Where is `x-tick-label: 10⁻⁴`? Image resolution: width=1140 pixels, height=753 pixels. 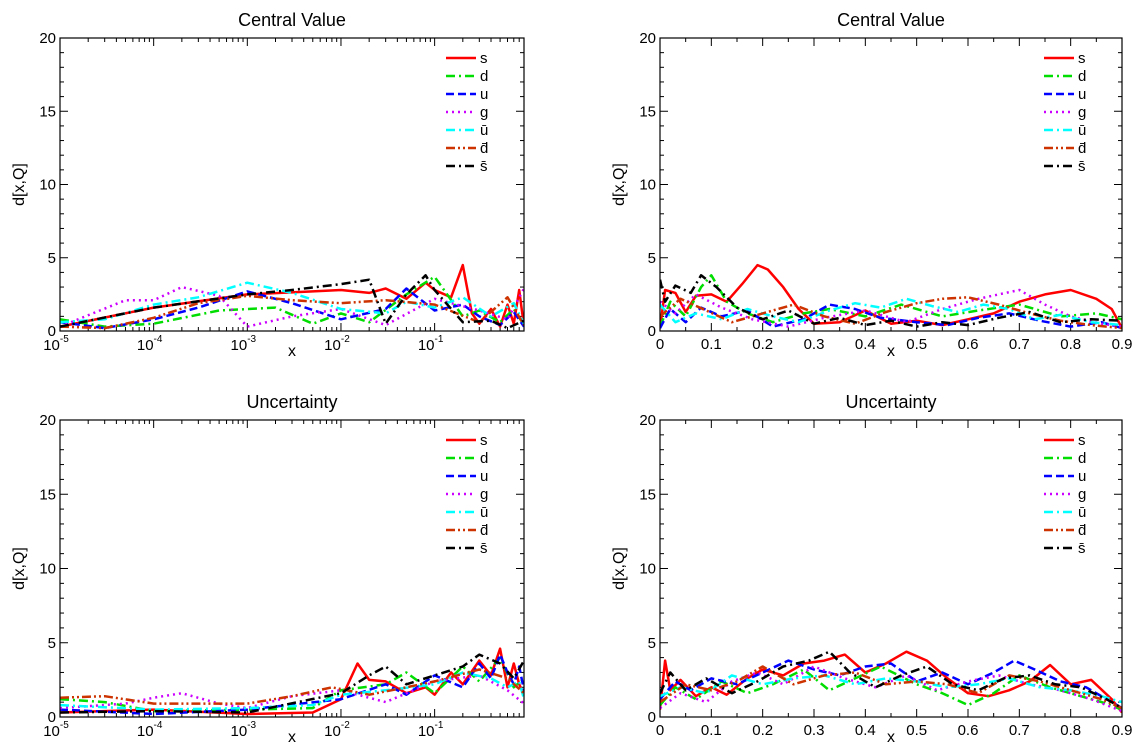
x-tick-label: 10⁻⁴ is located at coordinates (150, 730).